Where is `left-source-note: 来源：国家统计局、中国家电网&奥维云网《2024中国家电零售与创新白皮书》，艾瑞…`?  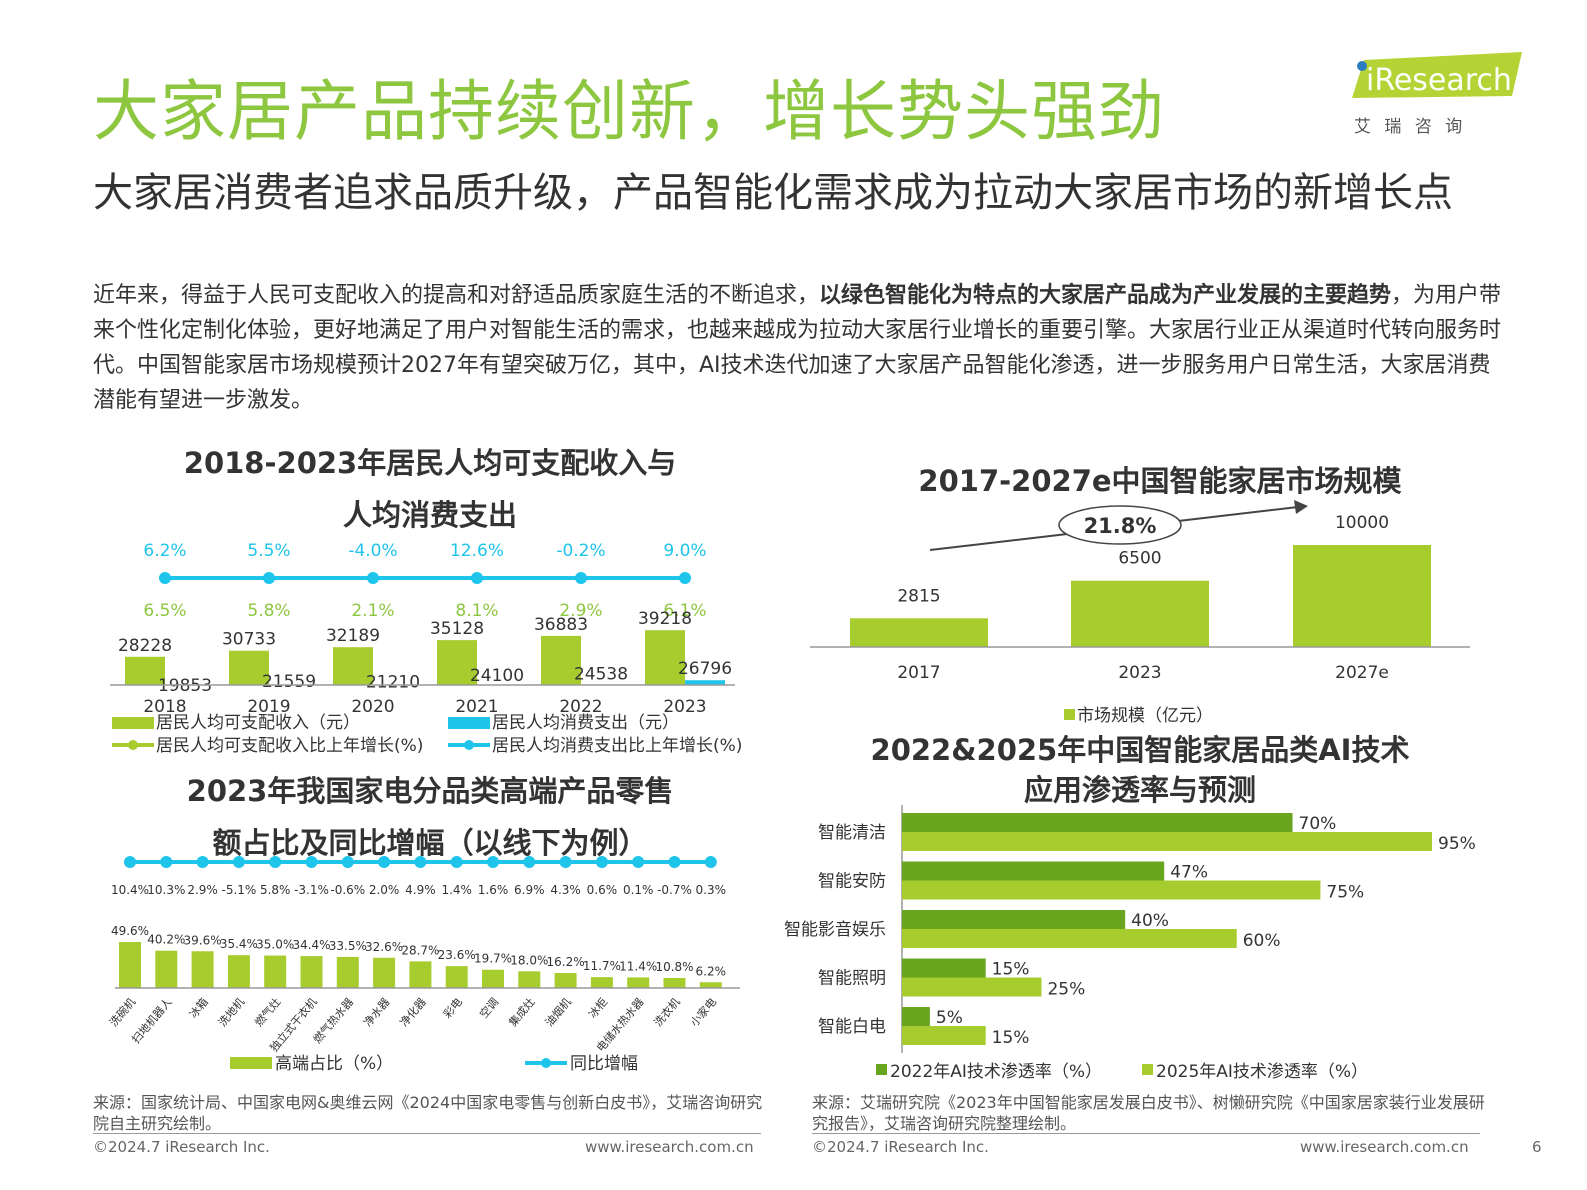 left-source-note: 来源：国家统计局、中国家电网&奥维云网《2024中国家电零售与创新白皮书》，艾瑞… is located at coordinates (428, 1113).